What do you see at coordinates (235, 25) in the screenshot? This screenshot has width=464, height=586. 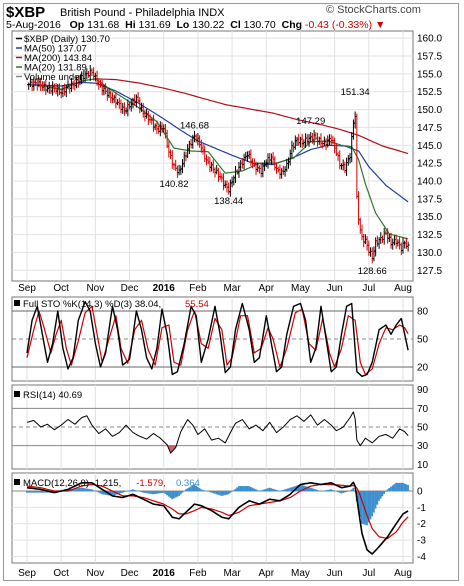 I see `close-label: Cl` at bounding box center [235, 25].